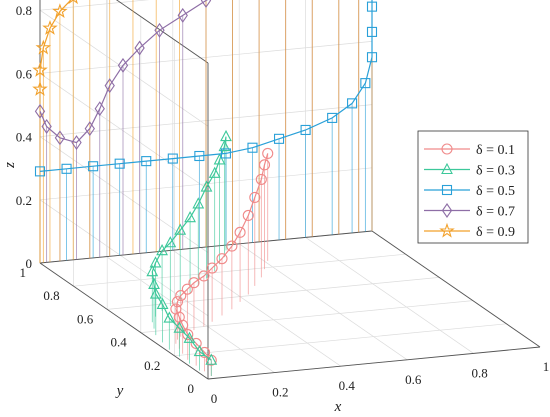  I want to click on x-tick-label: 0.4, so click(347, 385).